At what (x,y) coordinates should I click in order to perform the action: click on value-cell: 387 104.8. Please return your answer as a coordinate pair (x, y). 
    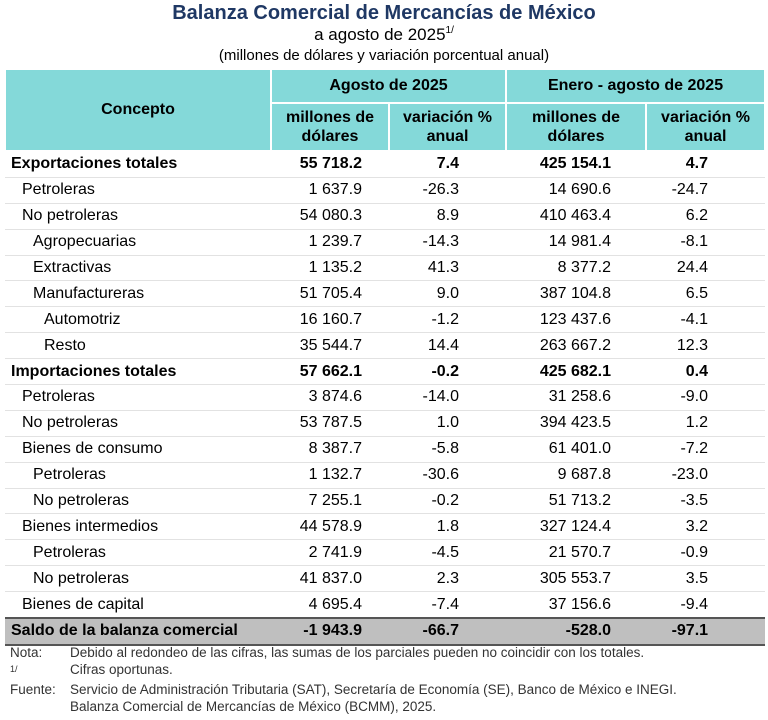
    Looking at the image, I should click on (576, 294).